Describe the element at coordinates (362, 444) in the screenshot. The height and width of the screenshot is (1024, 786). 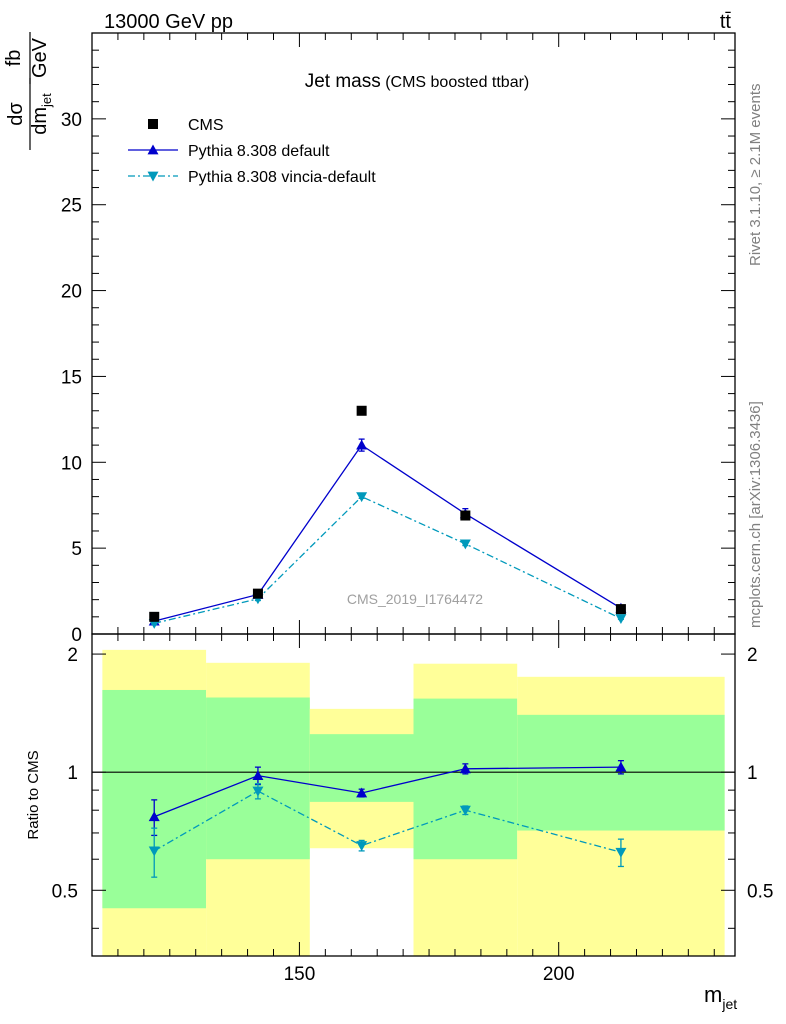
I see `pythia-default-point` at that location.